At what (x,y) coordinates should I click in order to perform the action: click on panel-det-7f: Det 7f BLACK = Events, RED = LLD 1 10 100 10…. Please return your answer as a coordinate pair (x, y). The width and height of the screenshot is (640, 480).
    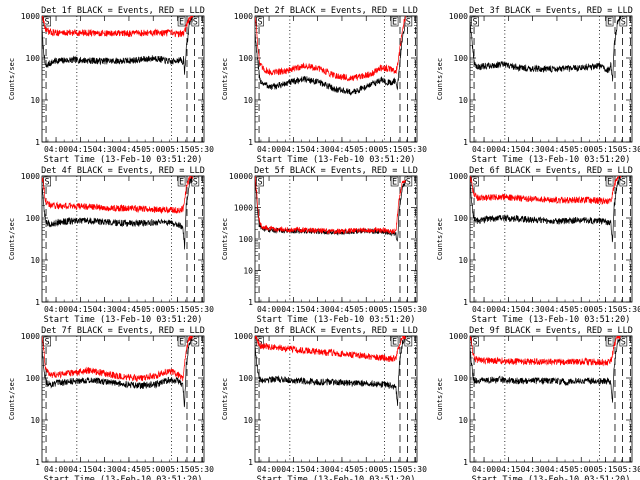
    Looking at the image, I should click on (111, 403).